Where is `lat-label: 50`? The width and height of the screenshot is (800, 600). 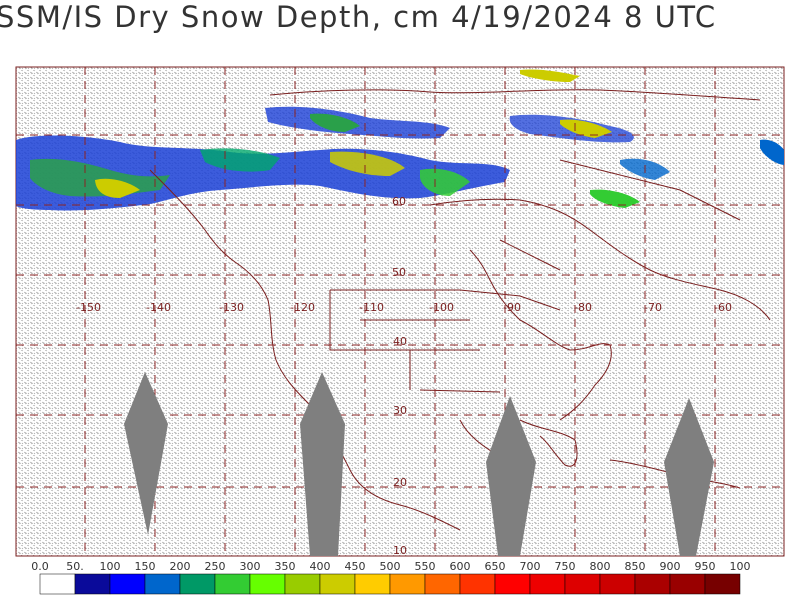 lat-label: 50 is located at coordinates (399, 272).